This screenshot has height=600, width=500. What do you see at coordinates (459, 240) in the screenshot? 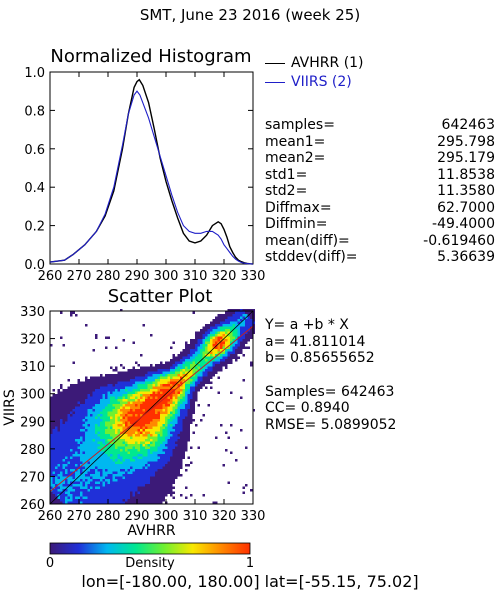
I see `stat-value: -0.619460` at bounding box center [459, 240].